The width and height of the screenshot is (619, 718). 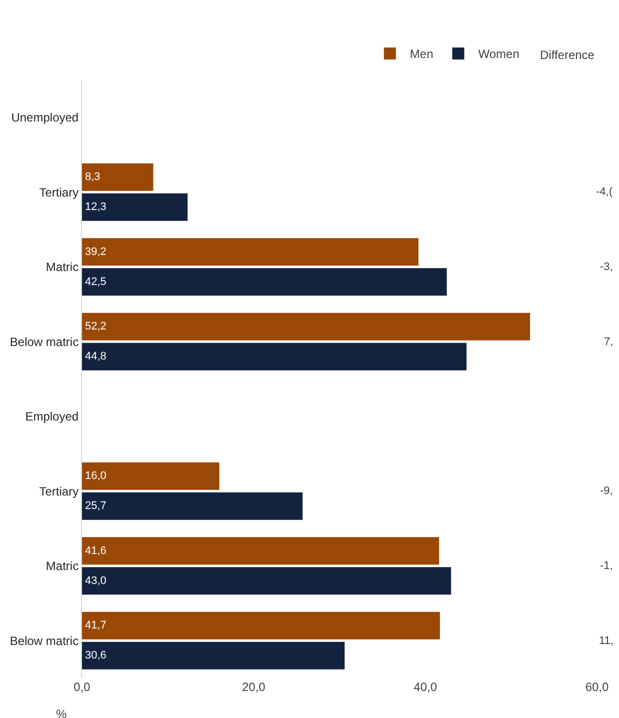 I want to click on text: 43,0, so click(x=95, y=580).